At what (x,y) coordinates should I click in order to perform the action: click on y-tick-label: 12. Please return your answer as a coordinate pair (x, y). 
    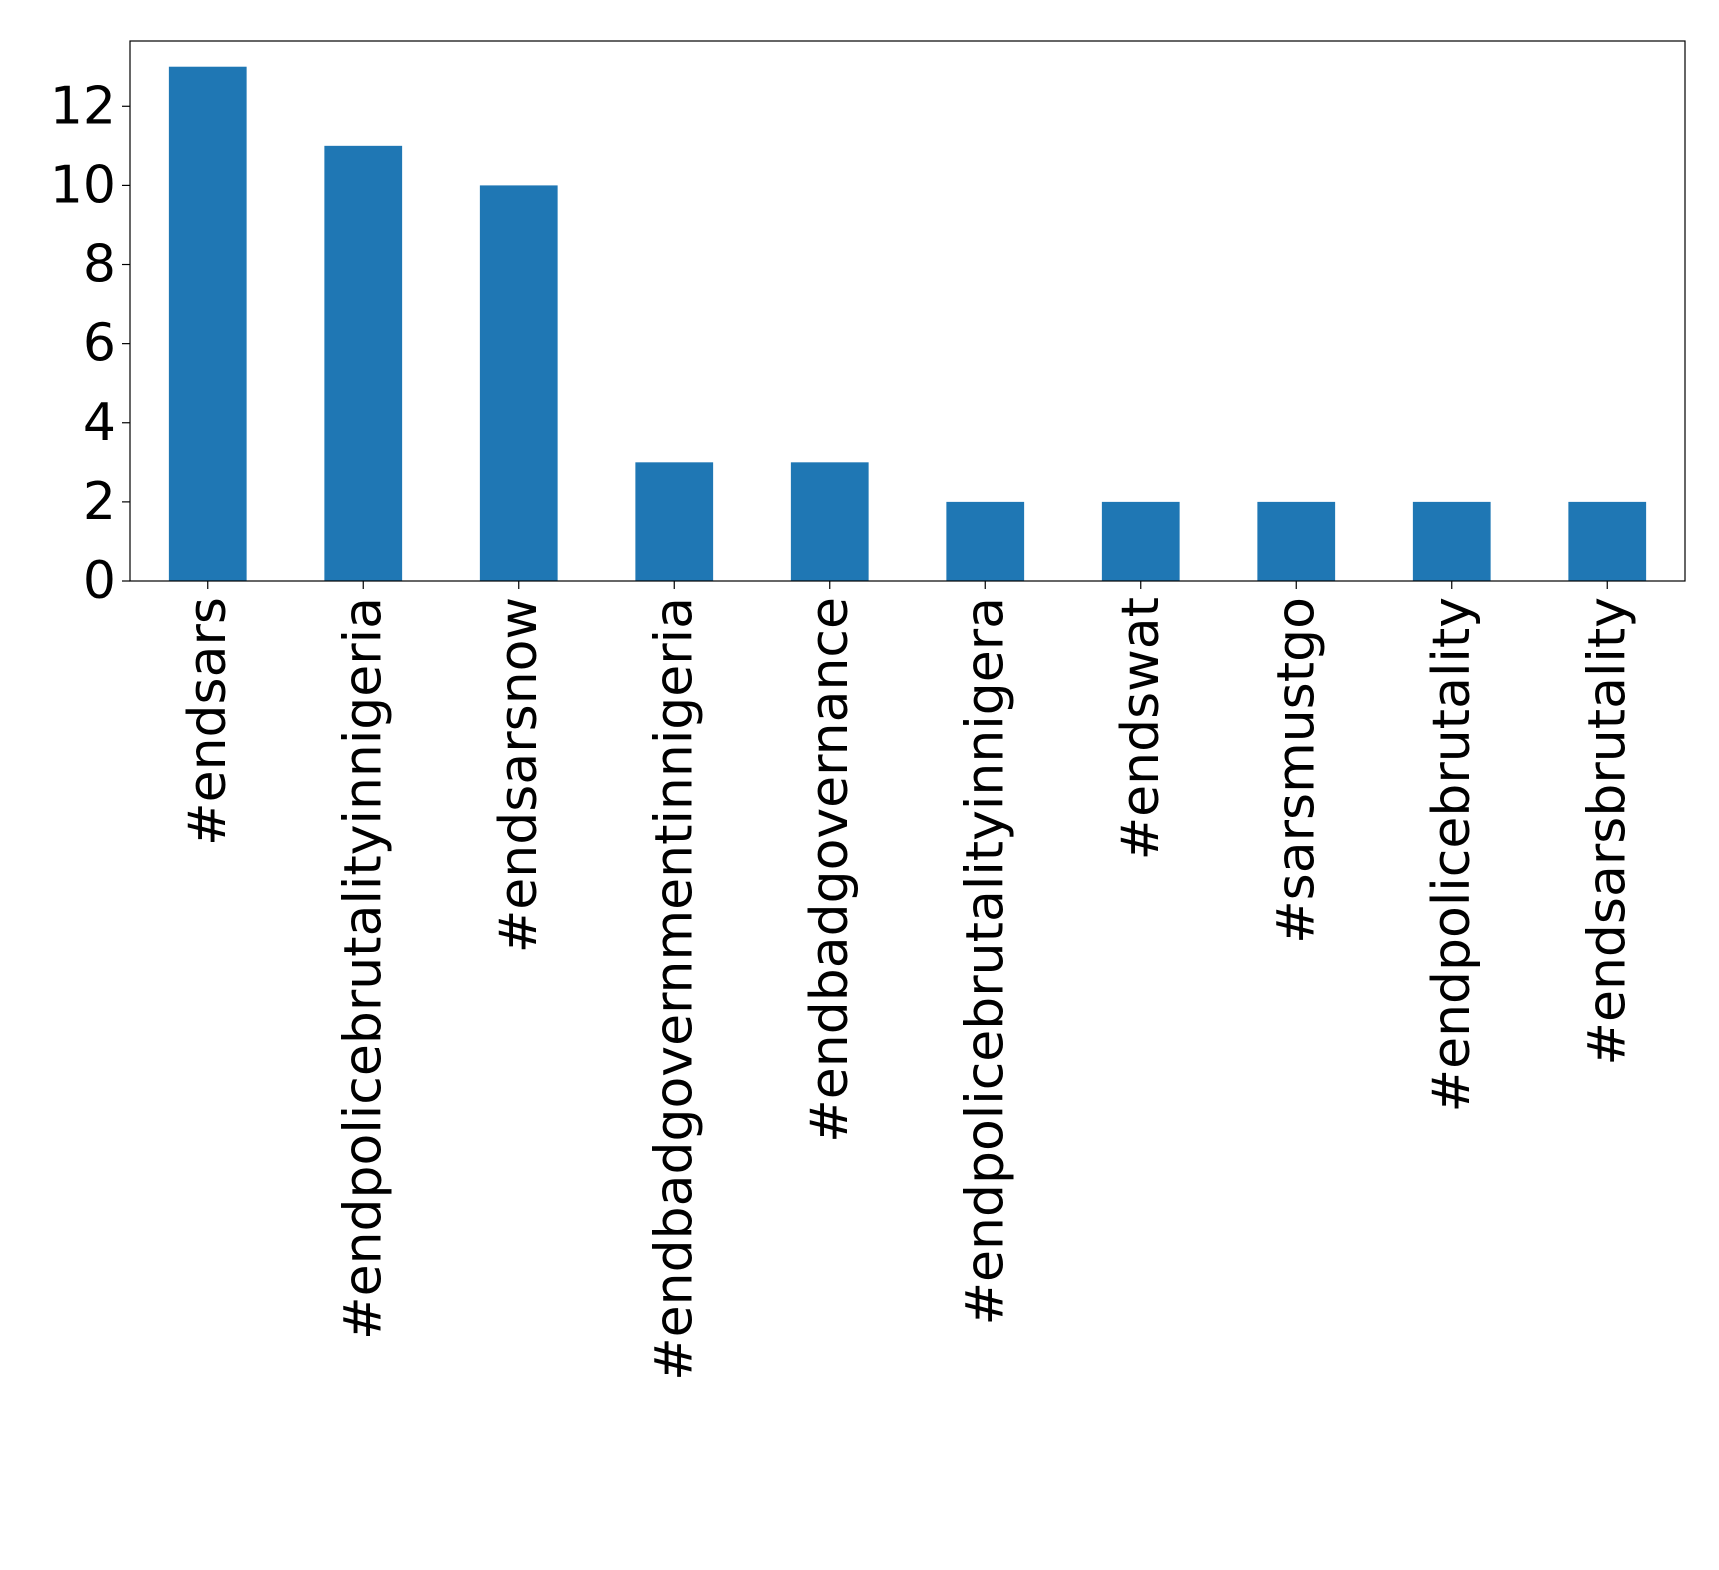
    Looking at the image, I should click on (83, 106).